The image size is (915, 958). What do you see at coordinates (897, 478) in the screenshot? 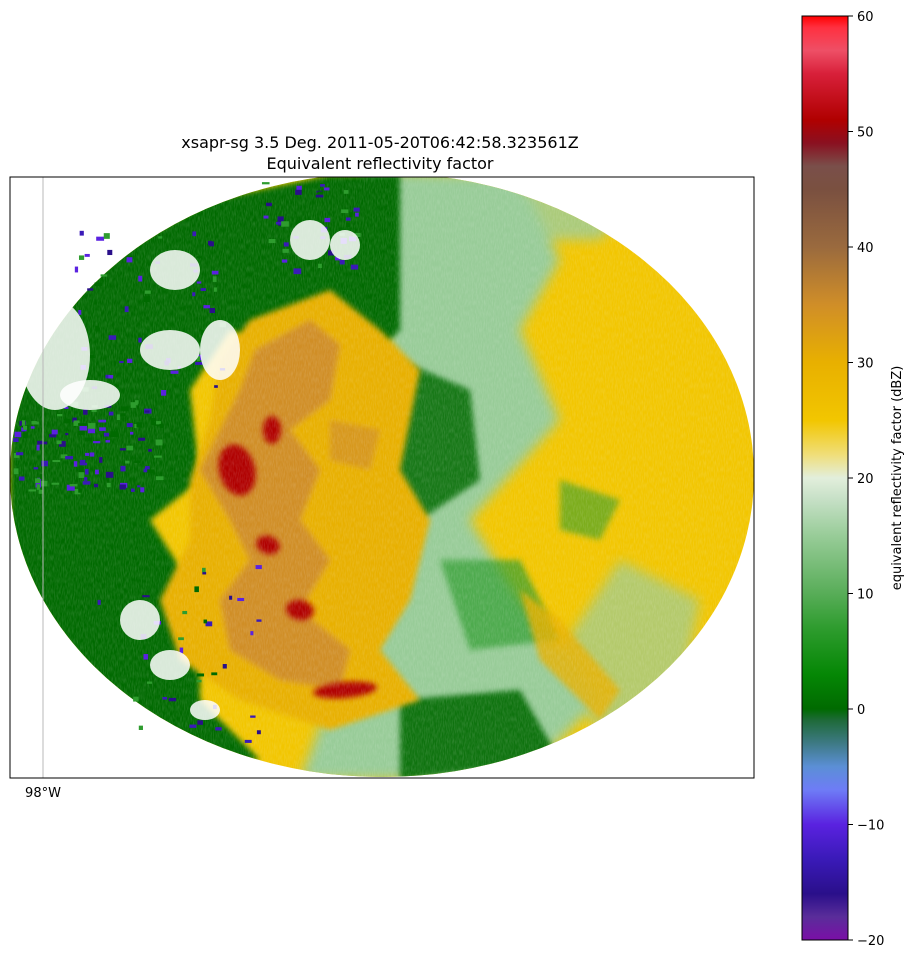
I see `colorbar-label: equivalent reflectivity factor (dBZ)` at bounding box center [897, 478].